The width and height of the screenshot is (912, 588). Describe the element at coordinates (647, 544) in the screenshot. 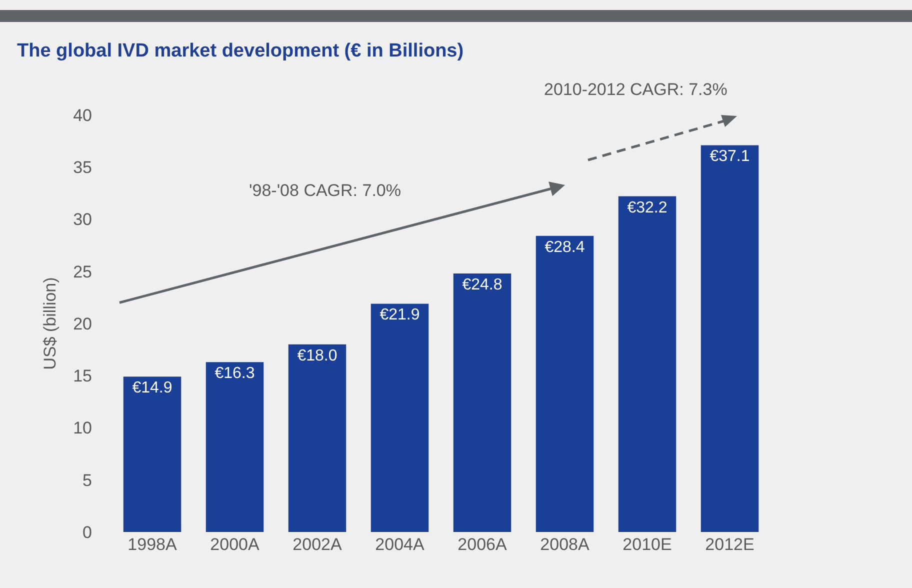

I see `x-tick-label: 2010E` at that location.